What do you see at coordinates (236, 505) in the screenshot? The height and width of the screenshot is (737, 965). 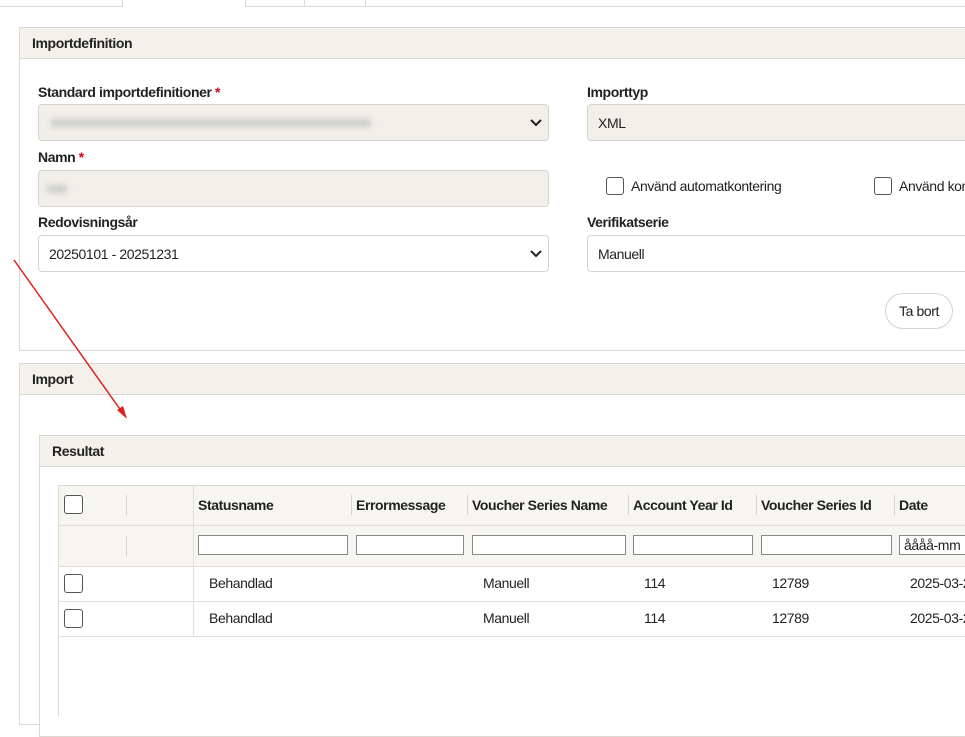 I see `column-header: Statusname` at bounding box center [236, 505].